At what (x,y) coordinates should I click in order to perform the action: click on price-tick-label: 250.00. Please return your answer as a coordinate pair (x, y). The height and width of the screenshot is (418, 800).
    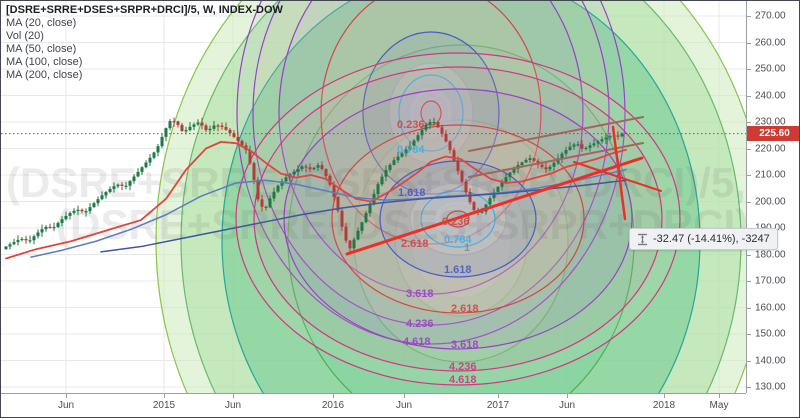
    Looking at the image, I should click on (770, 69).